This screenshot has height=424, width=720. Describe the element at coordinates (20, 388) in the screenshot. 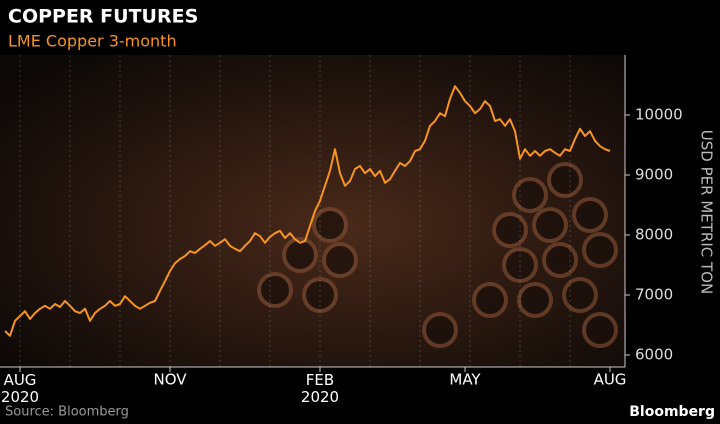

I see `x-tick-label: AUG 2020` at that location.